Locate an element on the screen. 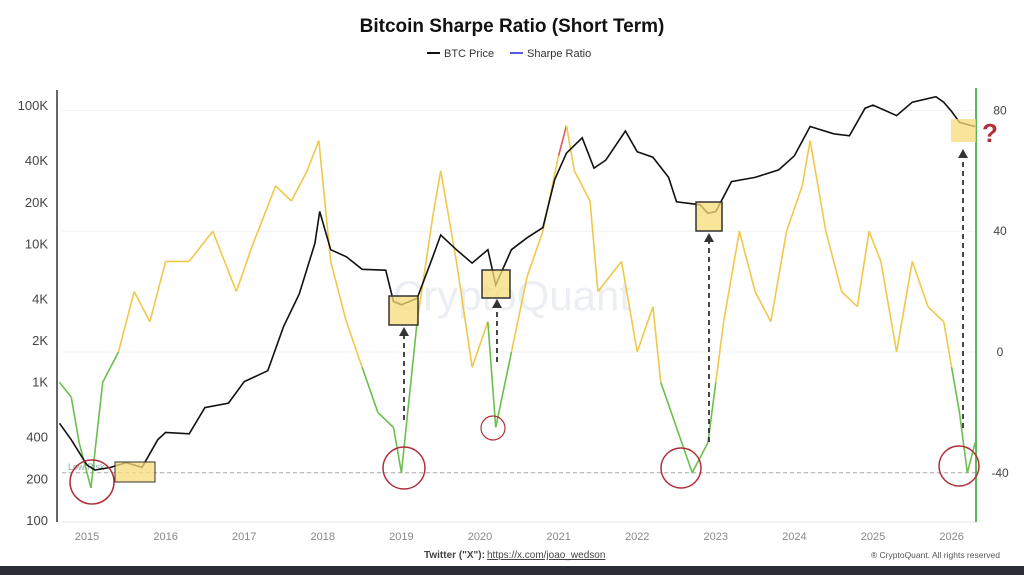 The height and width of the screenshot is (575, 1024). x-tick-label: 2022 is located at coordinates (637, 537).